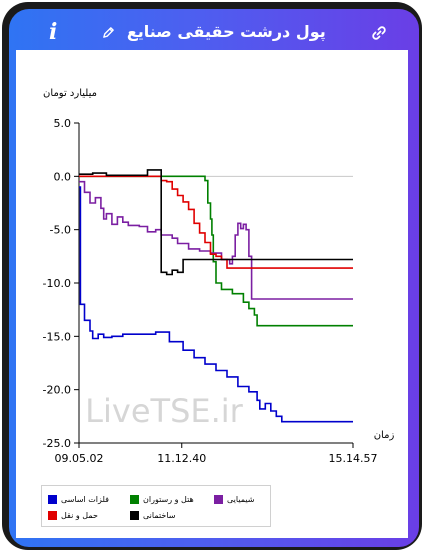  Describe the element at coordinates (164, 411) in the screenshot. I see `watermark: LiveTSE.ir` at that location.